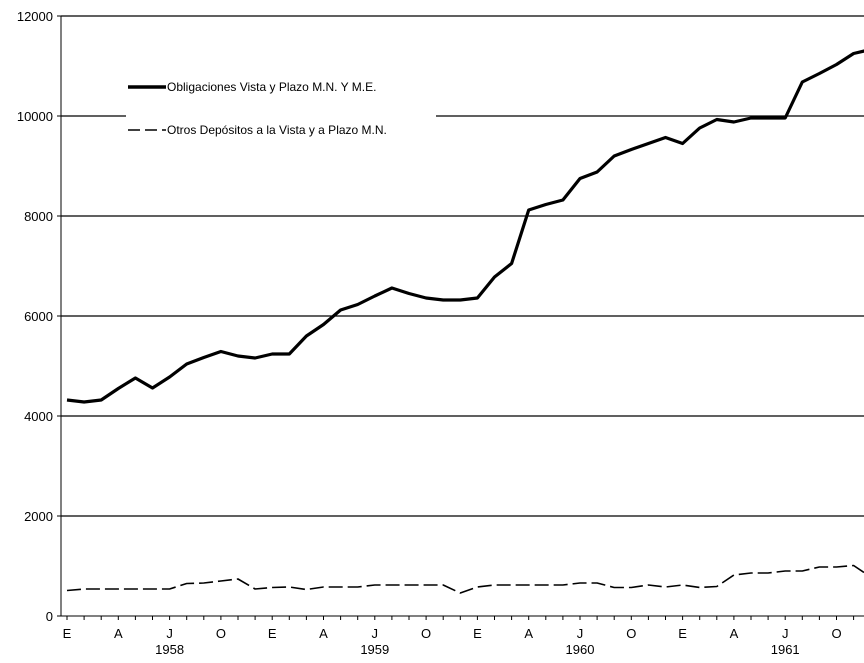  I want to click on x-year-label: 1961, so click(785, 649).